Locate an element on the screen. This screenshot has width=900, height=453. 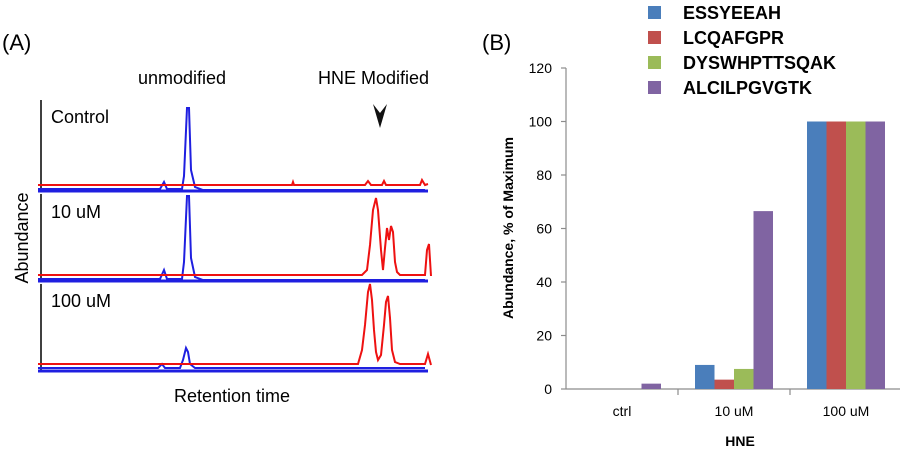
bar-dyswhpttsqak-100um is located at coordinates (856, 255).